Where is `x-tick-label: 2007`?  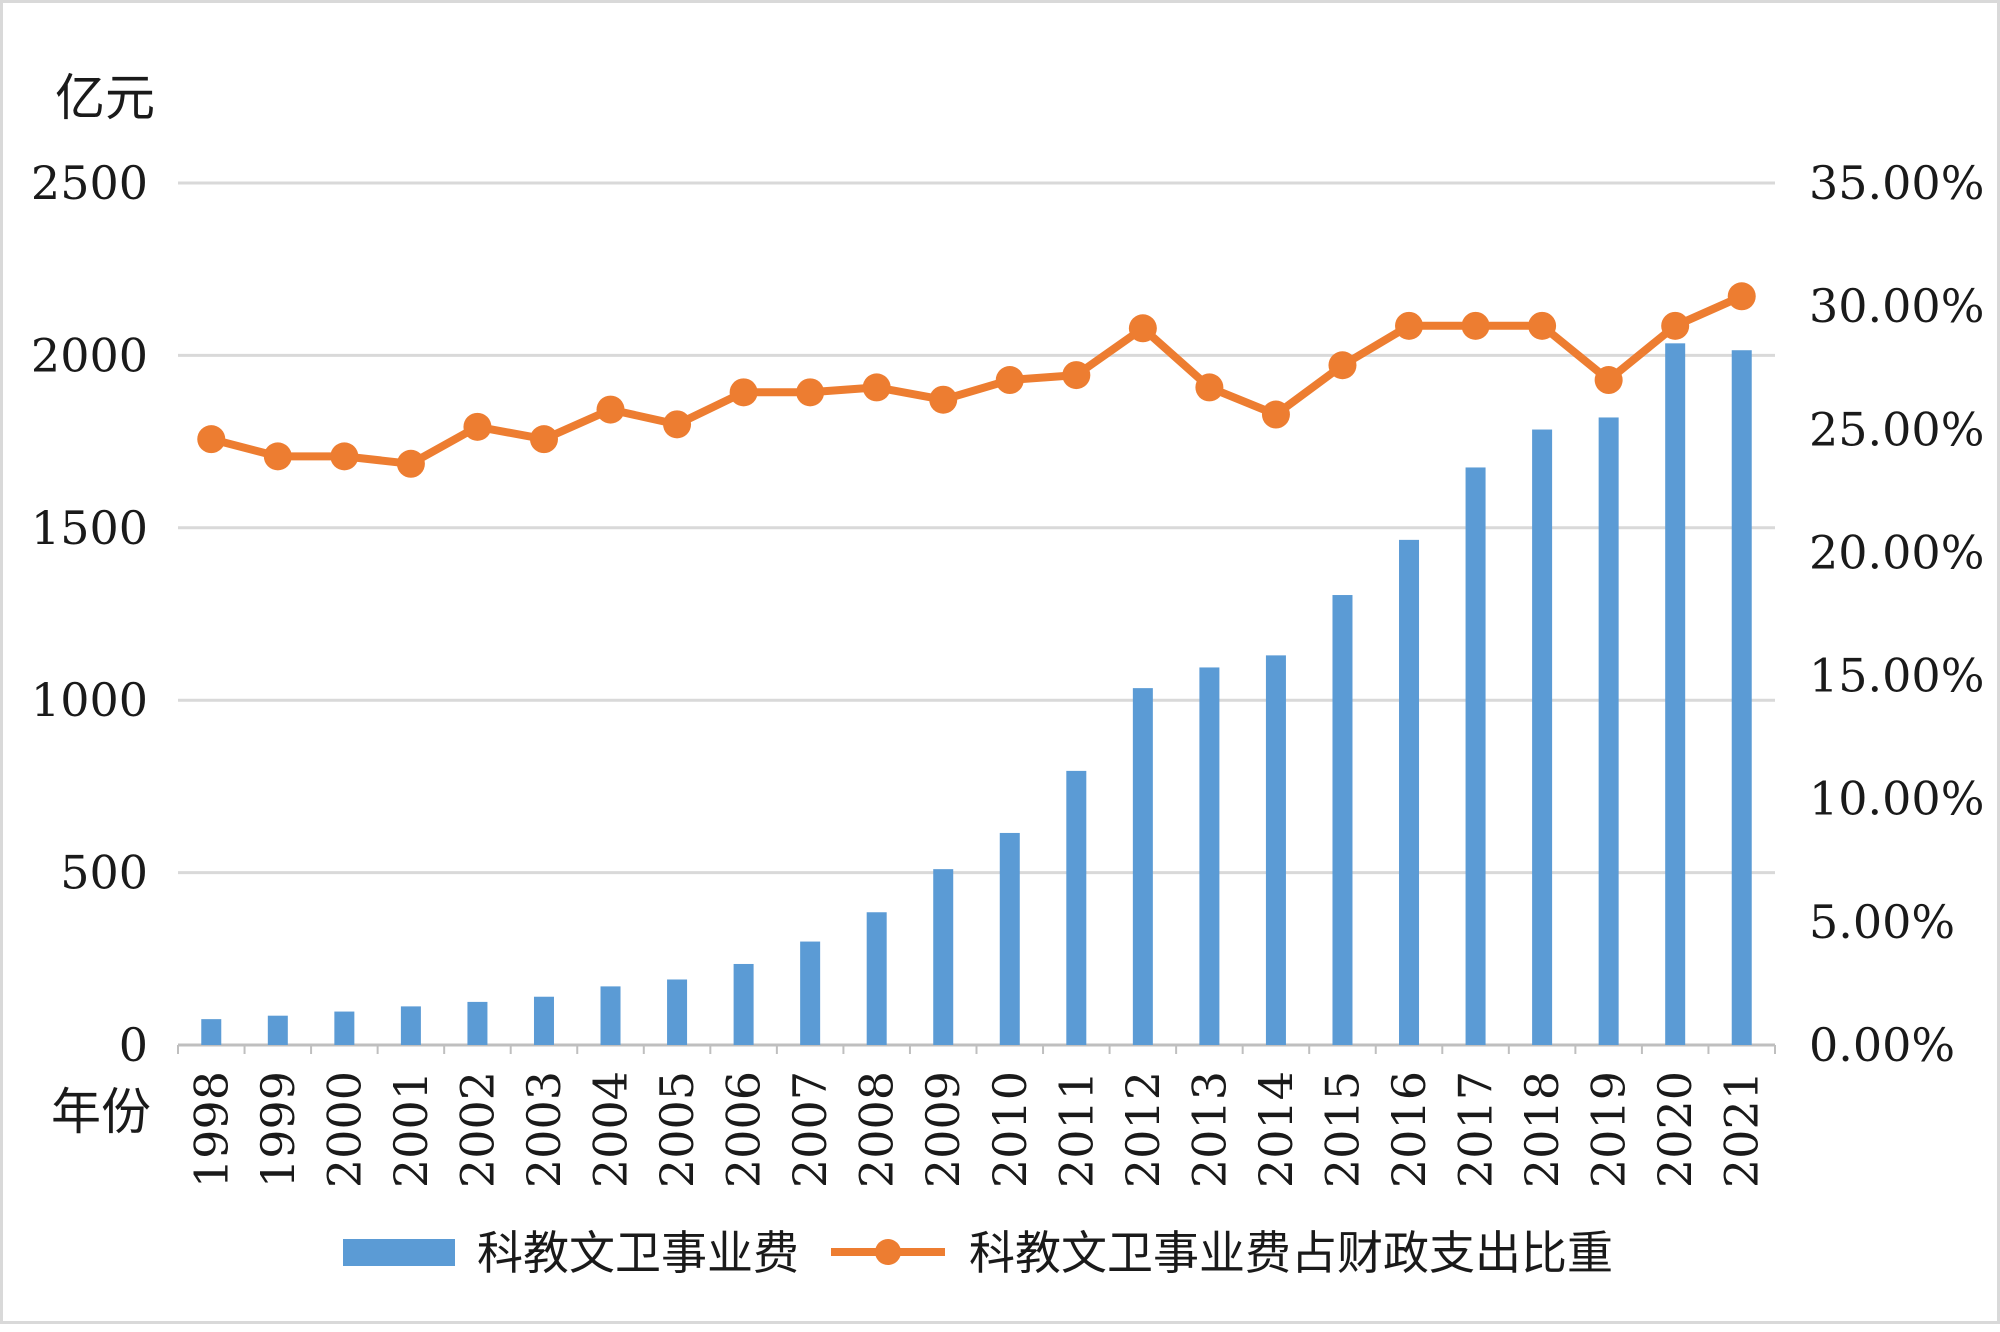 x-tick-label: 2007 is located at coordinates (810, 1129).